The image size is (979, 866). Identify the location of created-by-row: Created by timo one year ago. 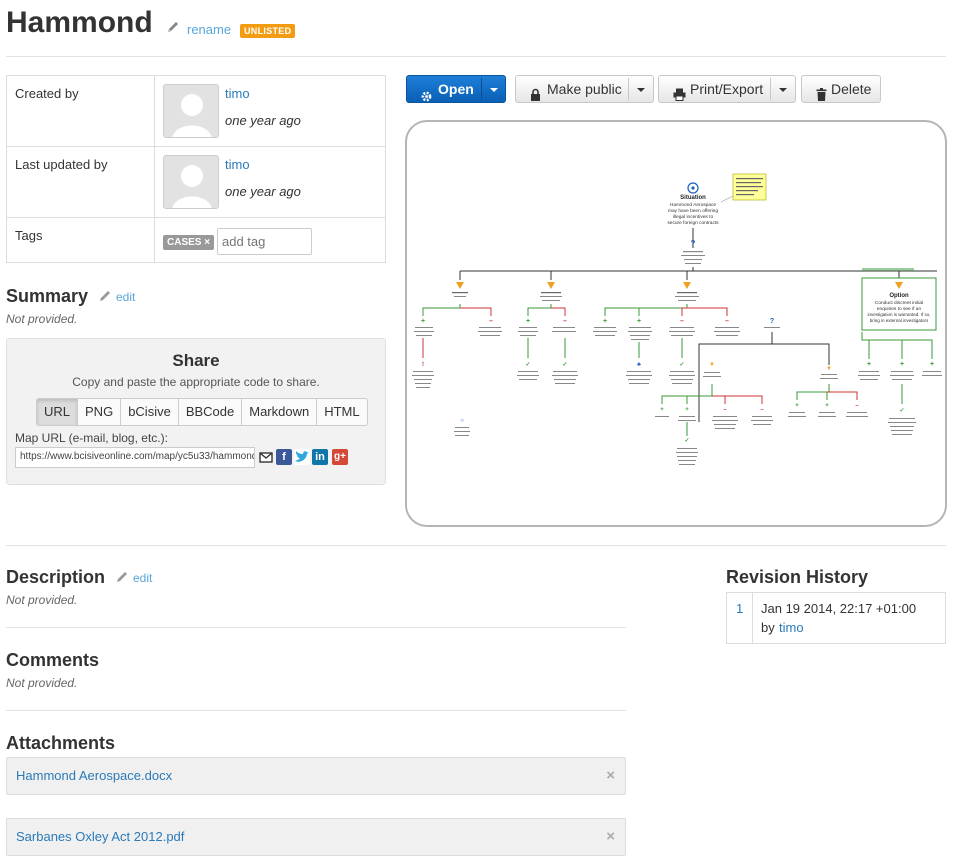
(196, 111).